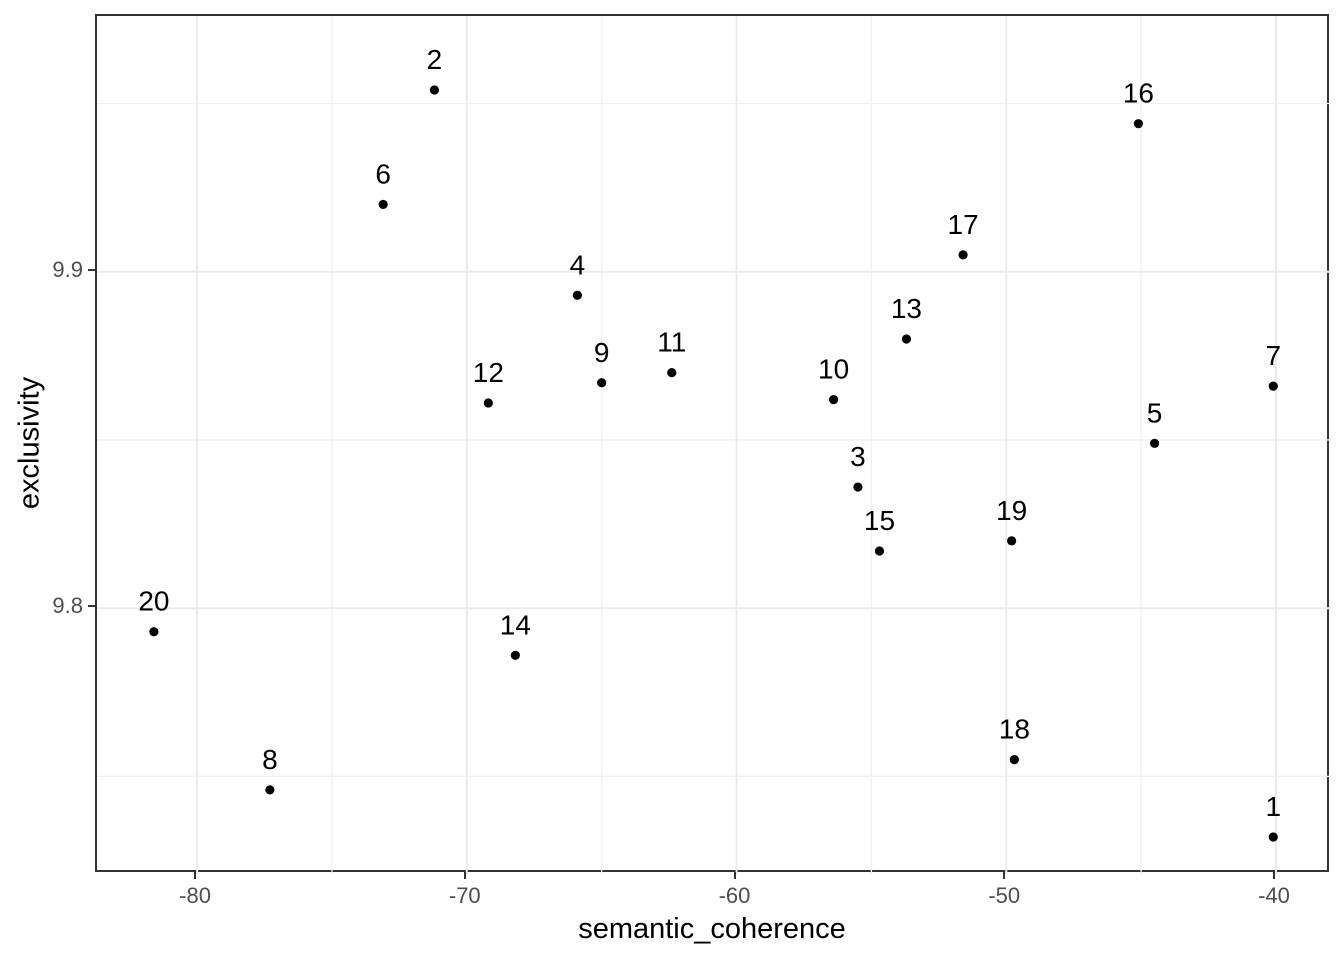 The image size is (1344, 960). Describe the element at coordinates (29, 443) in the screenshot. I see `y-axis-title: exclusivity` at that location.